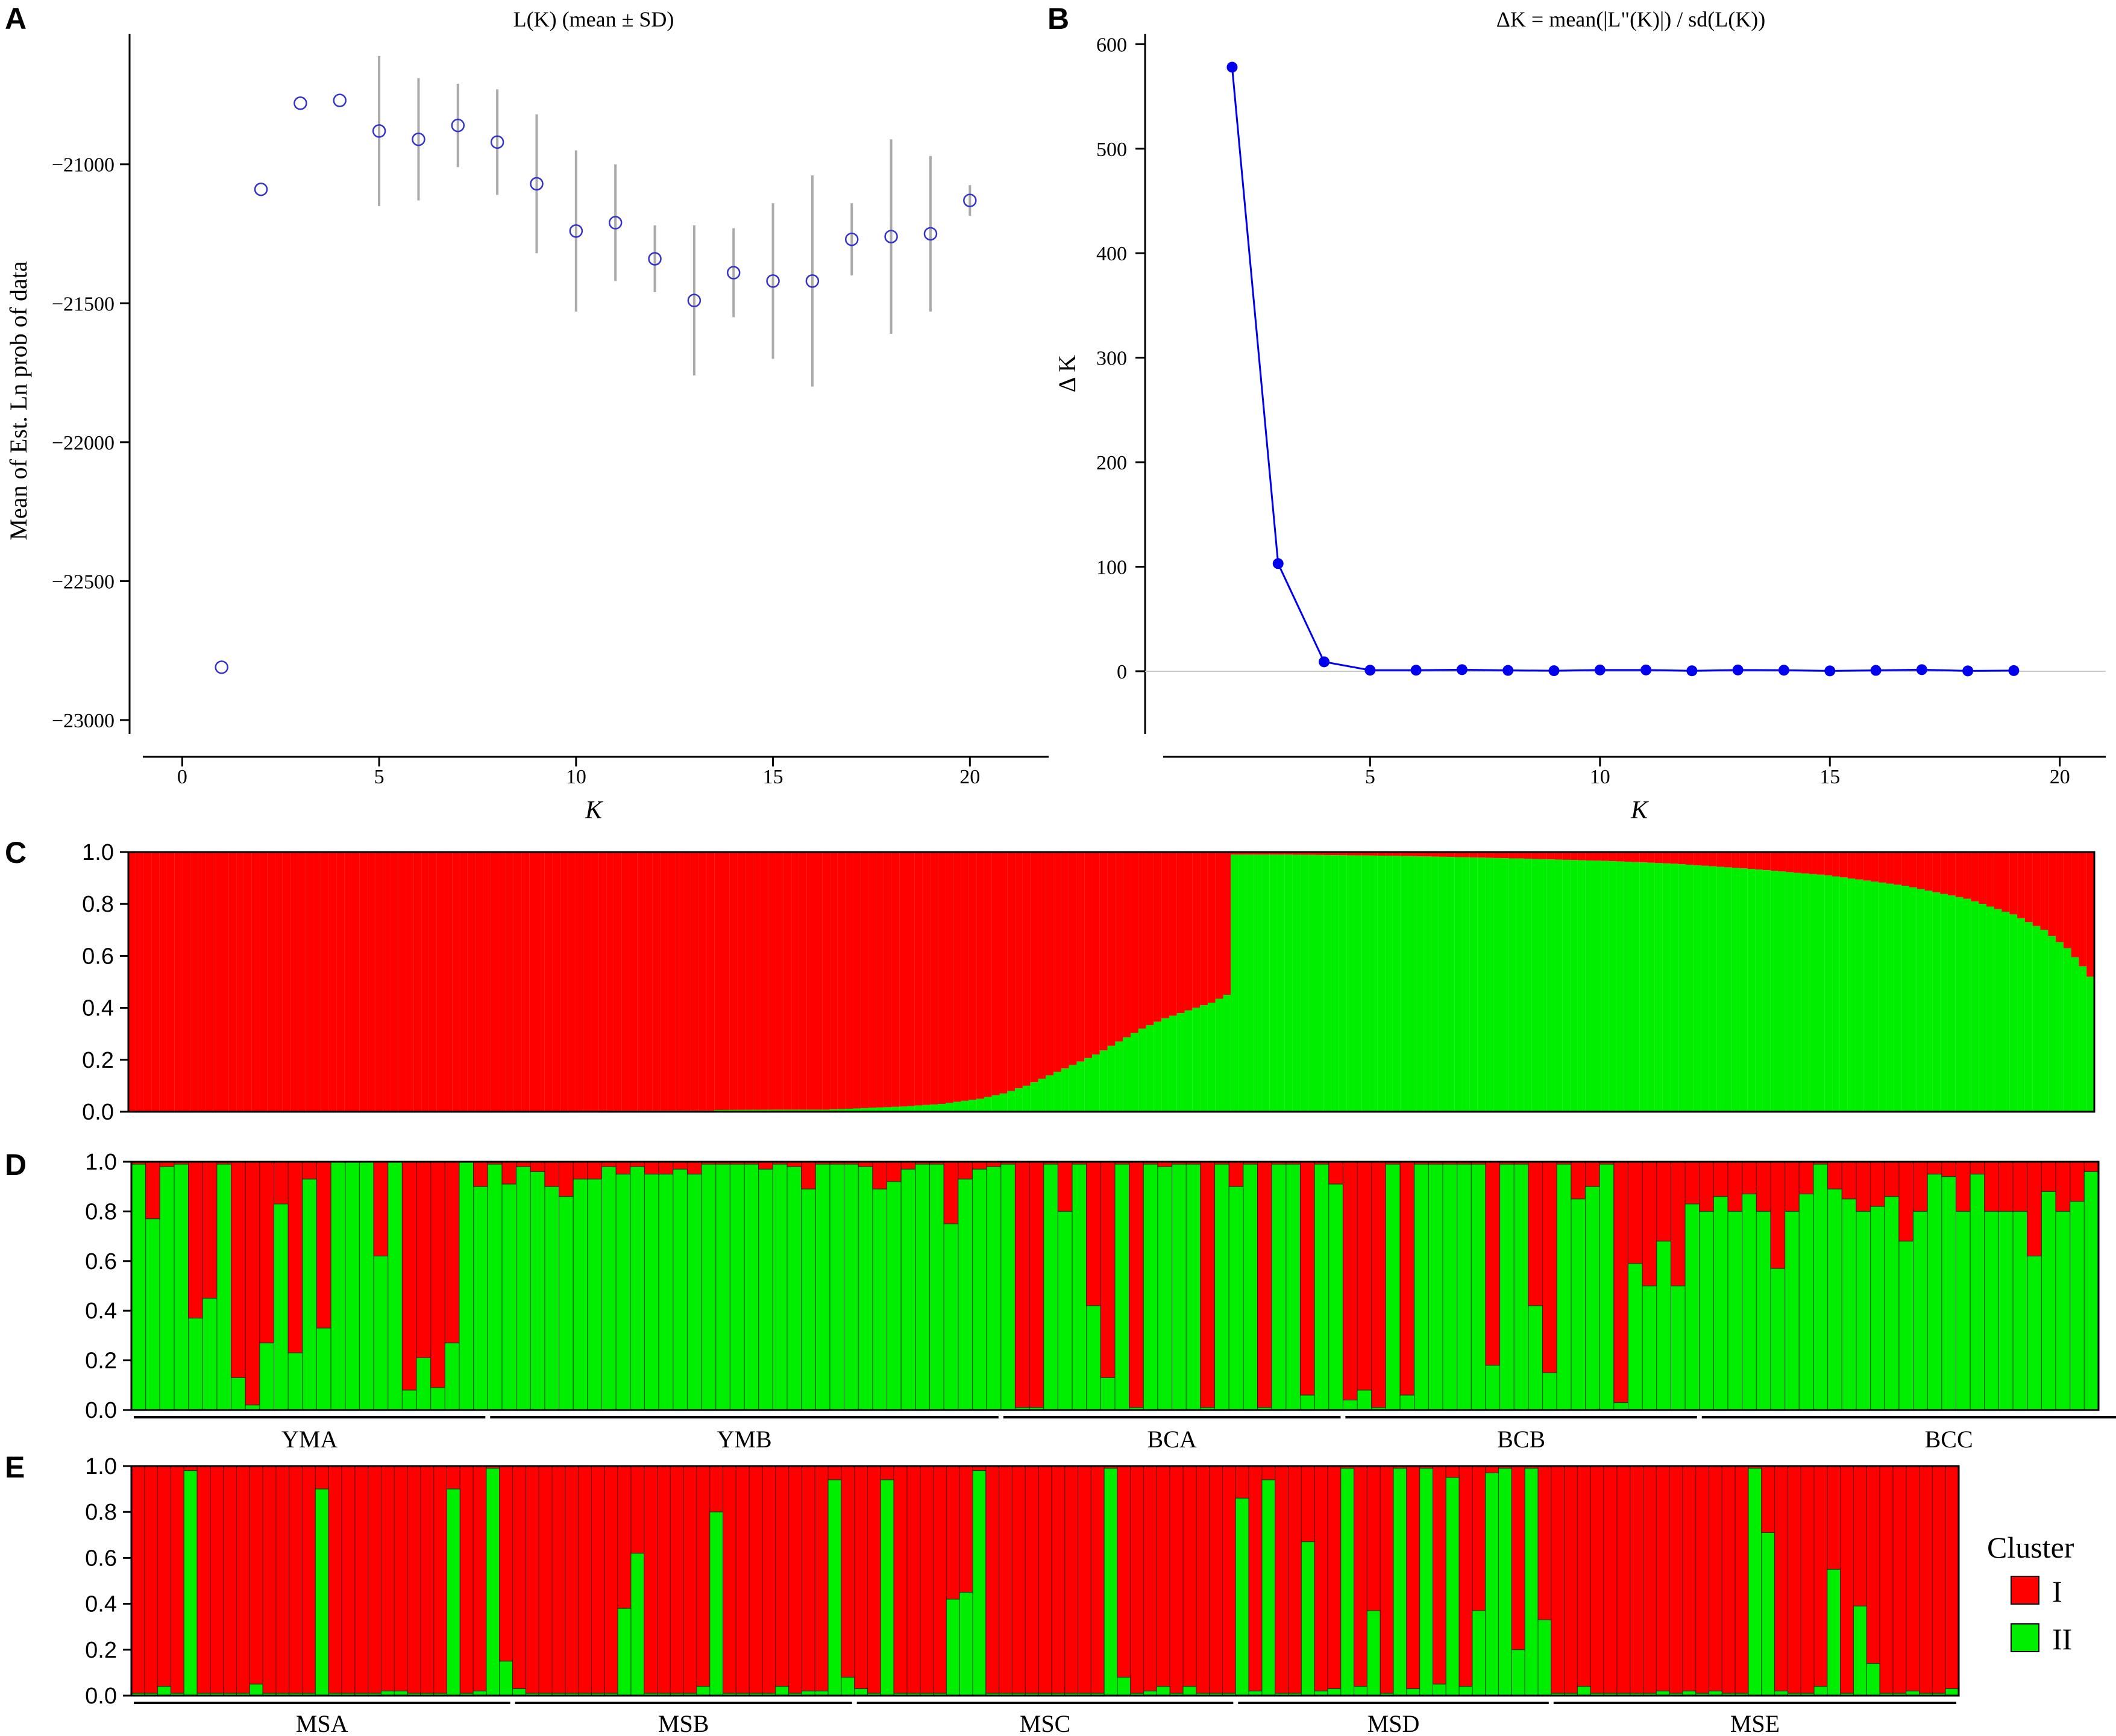 This screenshot has width=2116, height=1736. Describe the element at coordinates (1045, 1723) in the screenshot. I see `panel-e-group-label: MSC` at that location.